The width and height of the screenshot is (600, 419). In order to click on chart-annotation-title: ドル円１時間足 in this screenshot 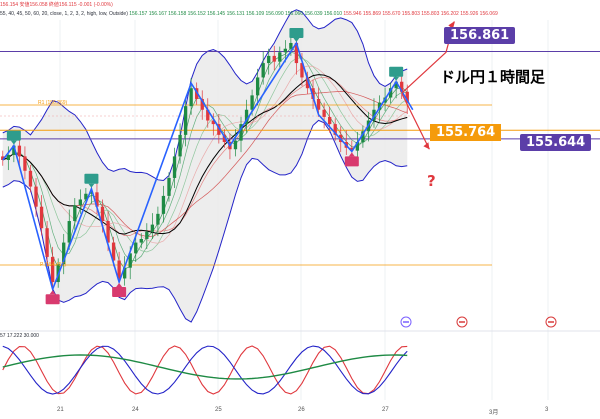, I will do `click(493, 77)`.